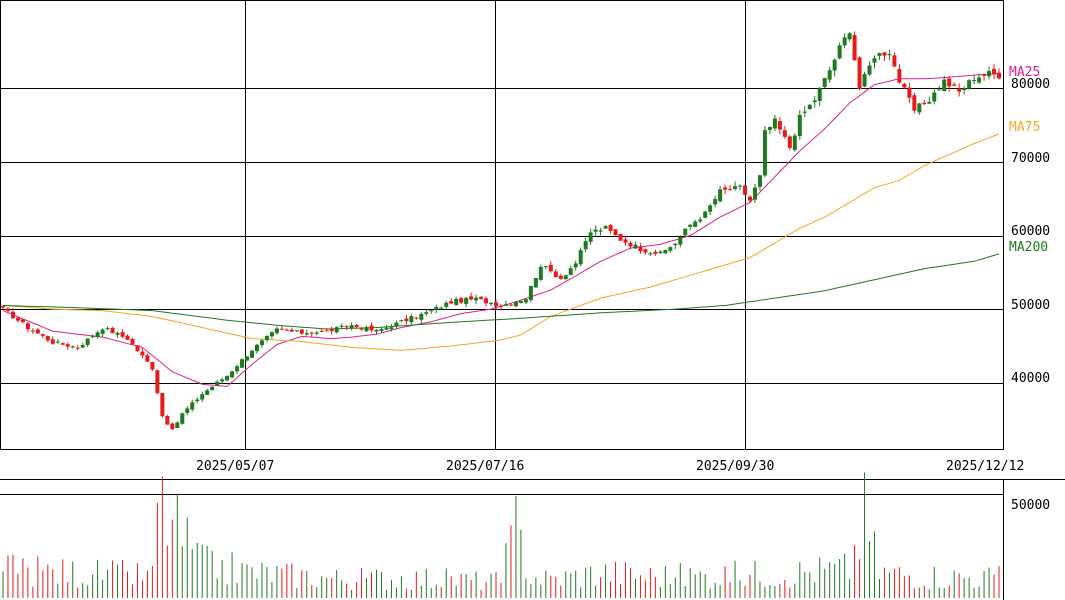 This screenshot has height=600, width=1065. I want to click on legend-ma200: MA200, so click(1028, 247).